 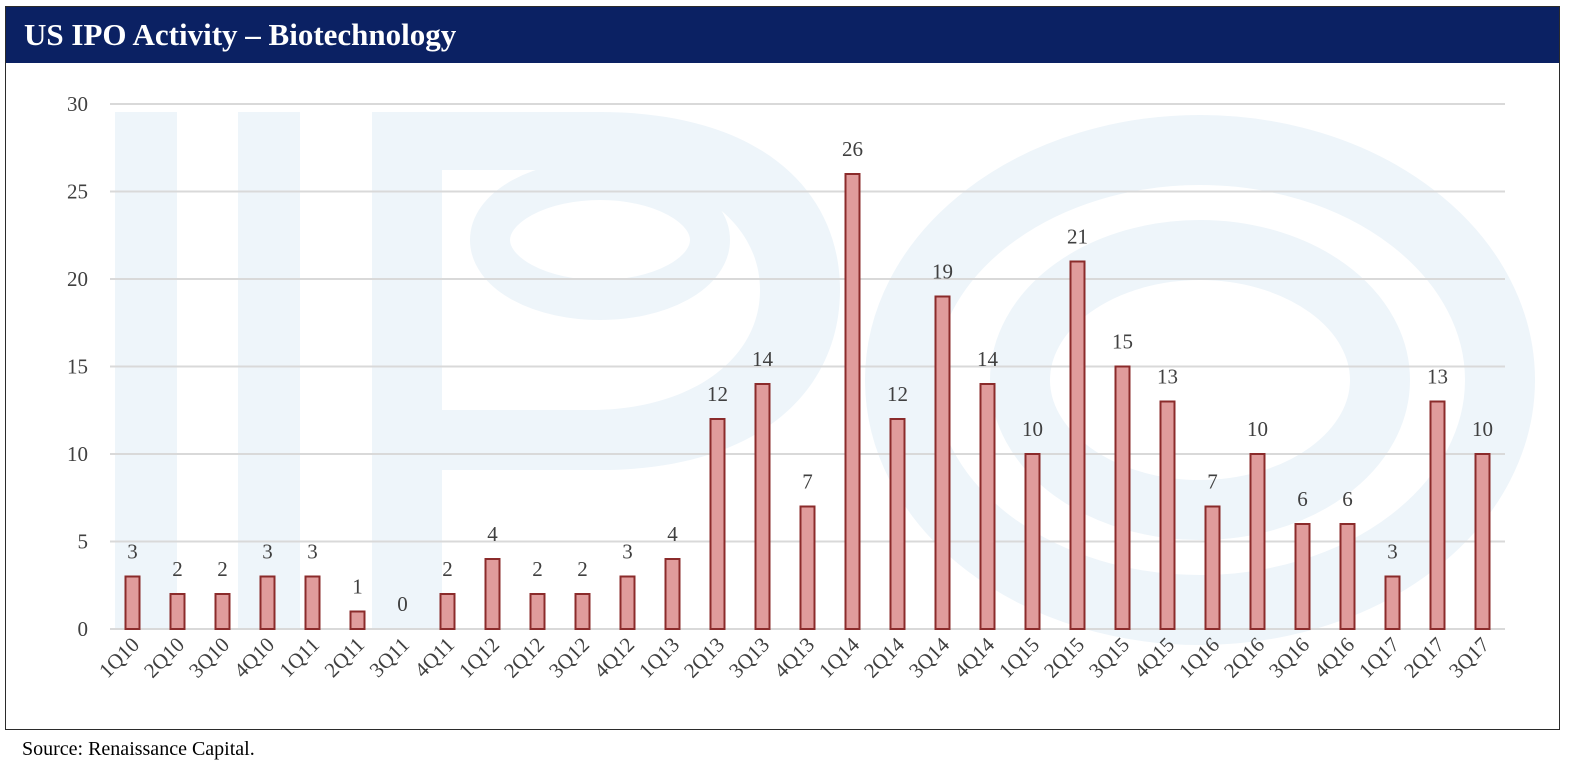 I want to click on data-label-3q15: 15, so click(x=1122, y=342).